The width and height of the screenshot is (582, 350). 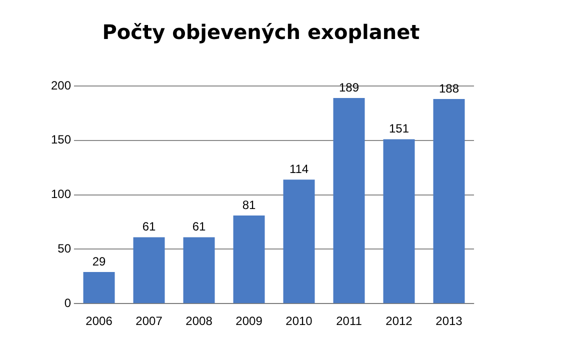 I want to click on data-label: 81, so click(x=249, y=205).